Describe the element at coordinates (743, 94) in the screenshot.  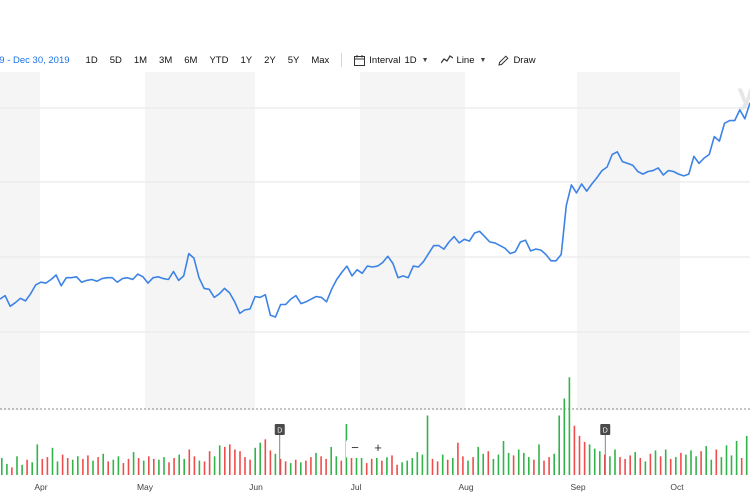
I see `brand-watermark: y` at that location.